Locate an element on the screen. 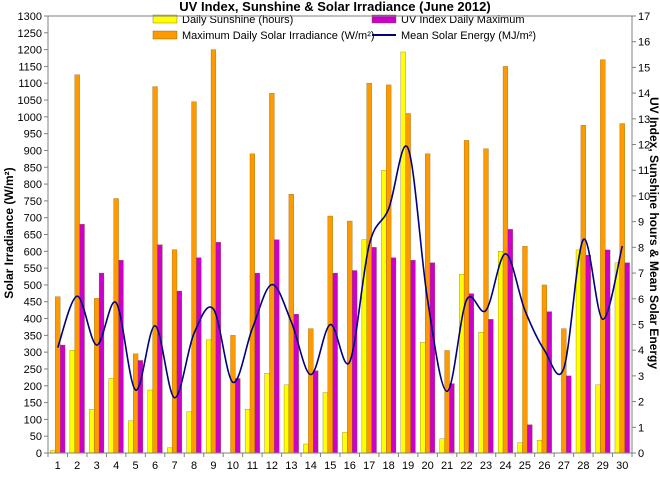 This screenshot has height=480, width=660. x-tick-label: 21 is located at coordinates (447, 466).